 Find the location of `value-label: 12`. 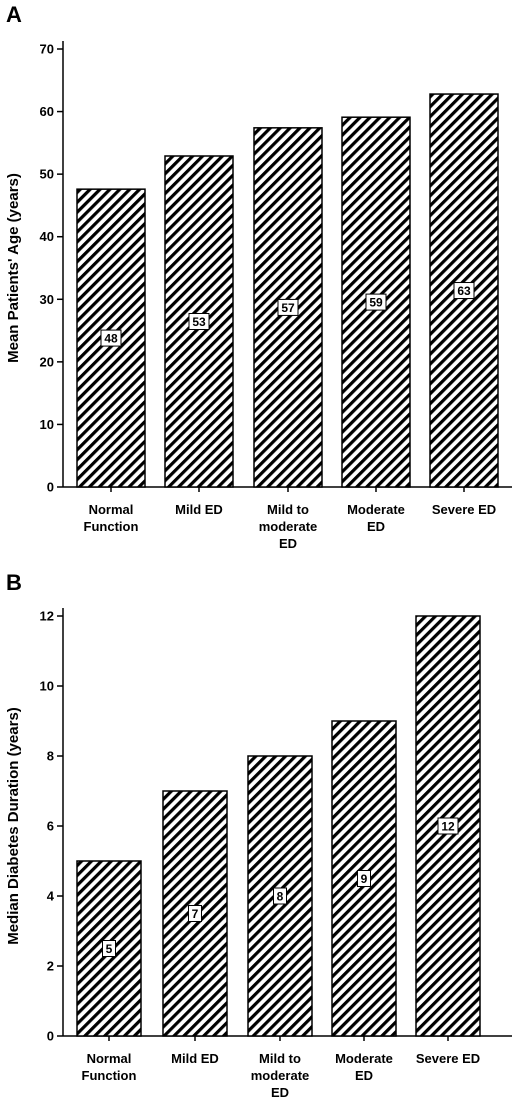

value-label: 12 is located at coordinates (448, 827).